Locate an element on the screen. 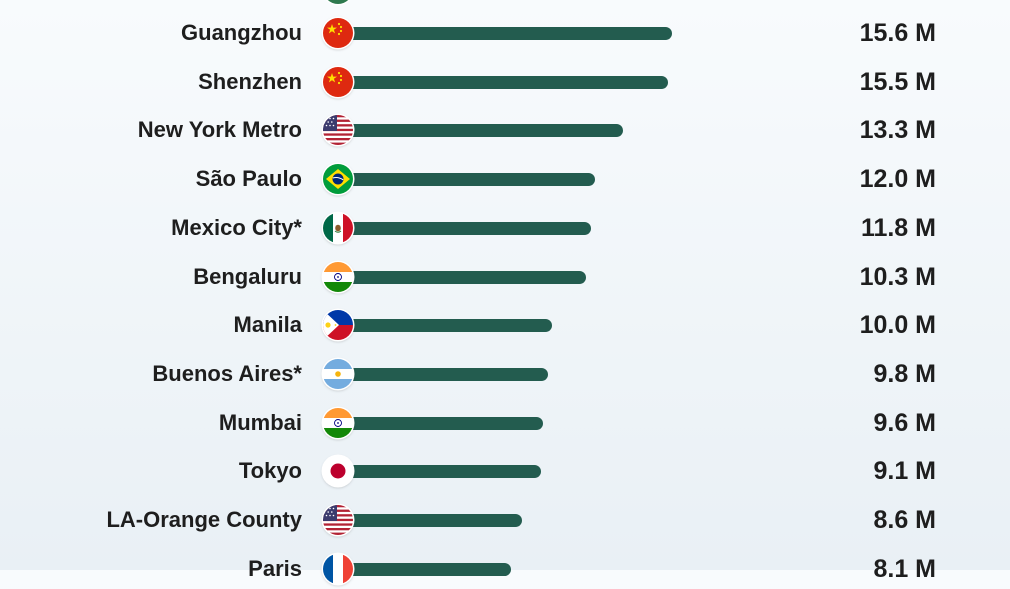  bar-row-bengaluru: Bengaluru 10.3 M is located at coordinates (505, 277).